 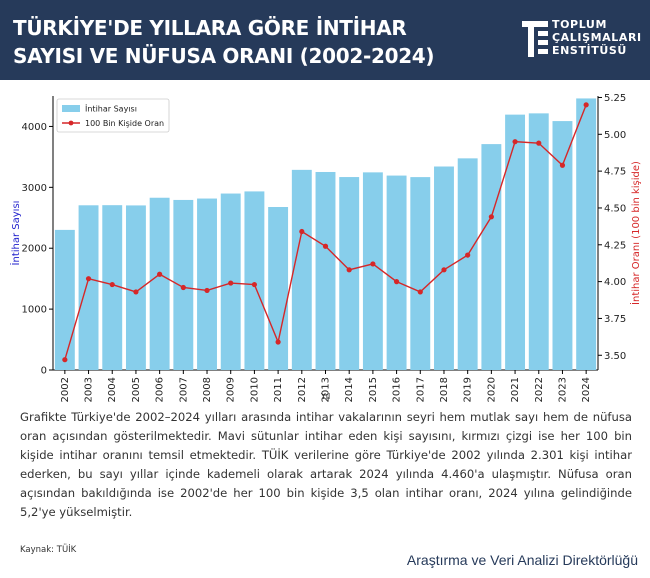 I want to click on rate-point-2011, so click(x=278, y=342).